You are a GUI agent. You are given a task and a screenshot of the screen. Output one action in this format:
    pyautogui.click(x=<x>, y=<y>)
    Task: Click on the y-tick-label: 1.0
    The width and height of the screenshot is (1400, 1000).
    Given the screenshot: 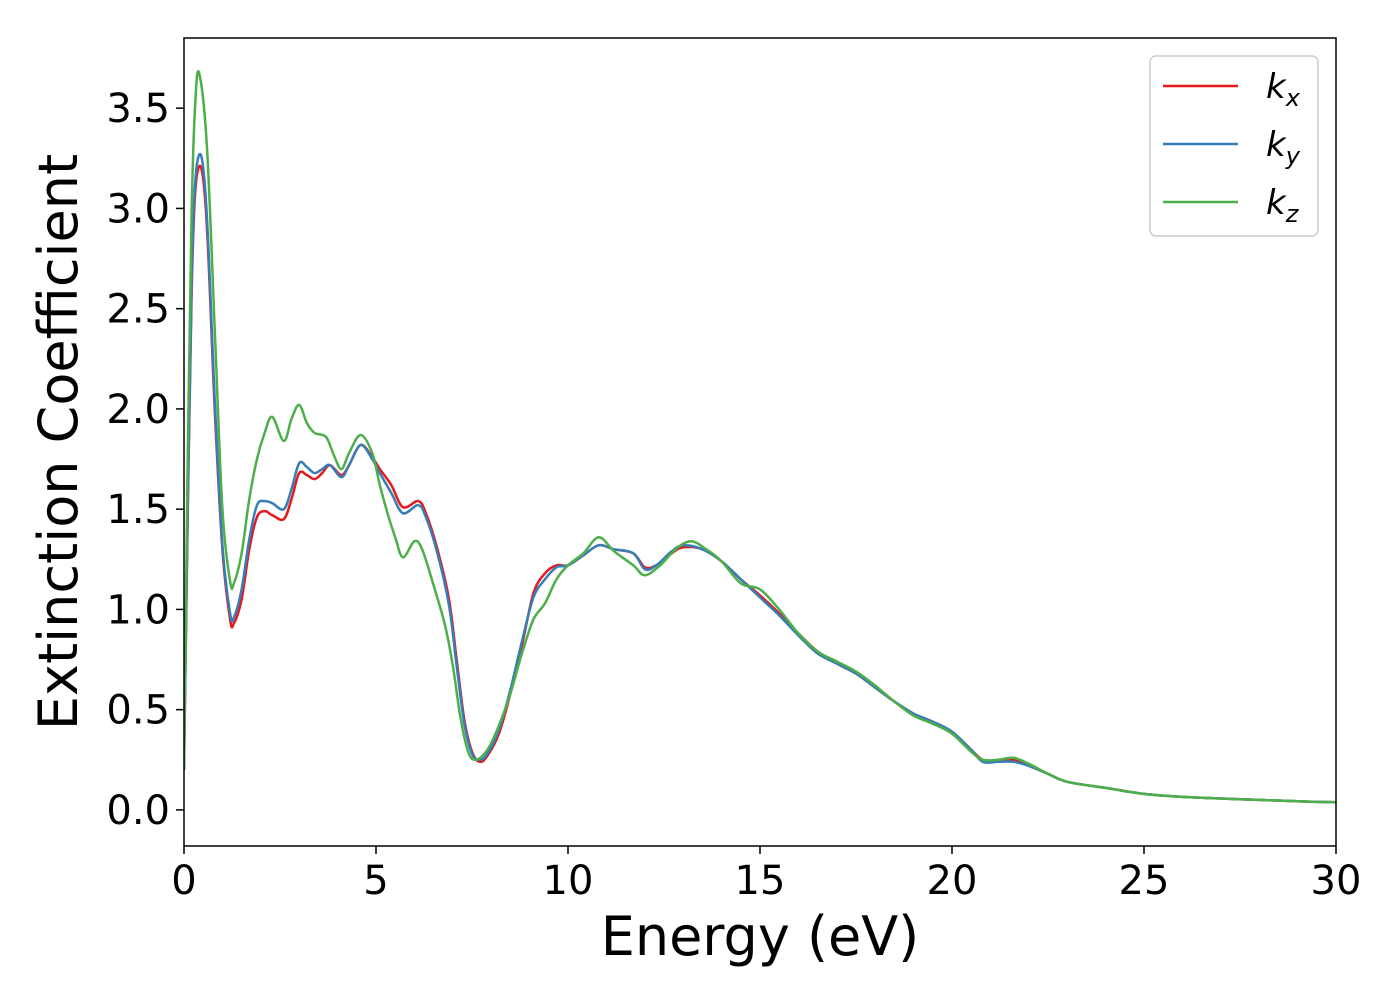 What is the action you would take?
    pyautogui.click(x=138, y=610)
    